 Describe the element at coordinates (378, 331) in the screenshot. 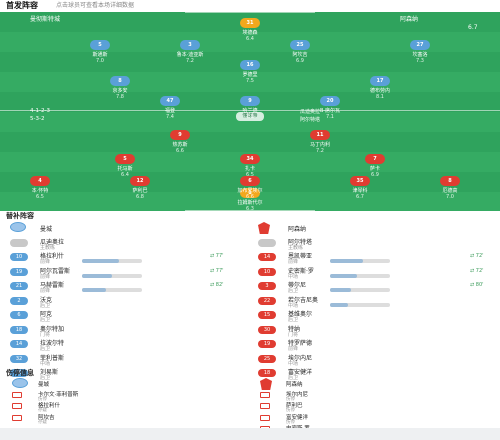

I see `sub-row: 30 特纳 门将` at that location.